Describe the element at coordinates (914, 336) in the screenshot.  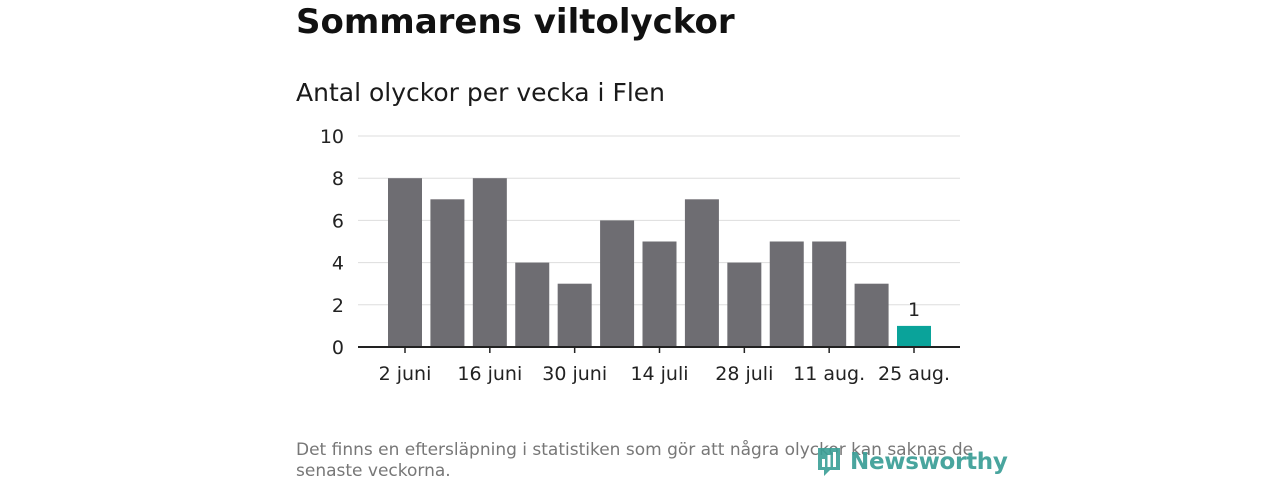
I see `bar-25-aug-` at that location.